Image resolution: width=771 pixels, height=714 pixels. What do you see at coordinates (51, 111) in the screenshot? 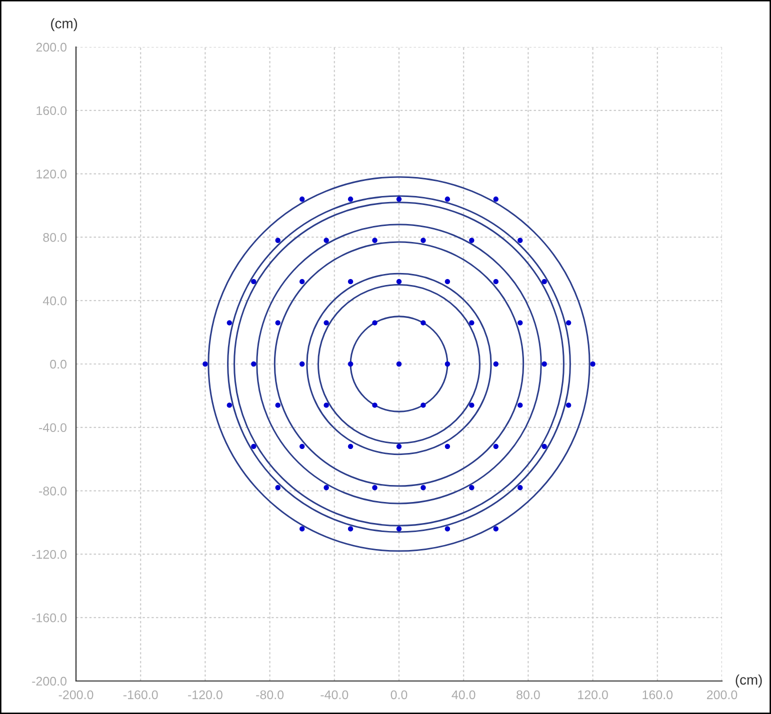
I see `y-tick-label: 160.0` at bounding box center [51, 111].